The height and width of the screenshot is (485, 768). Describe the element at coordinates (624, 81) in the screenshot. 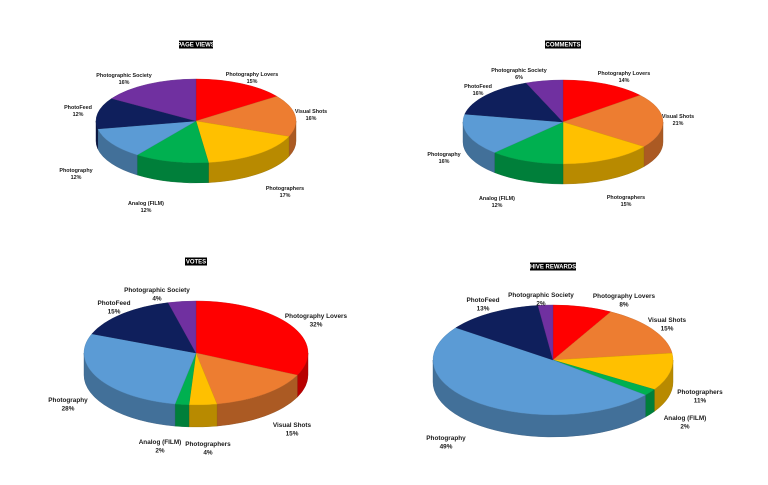

I see `data-label-value: 14%` at that location.